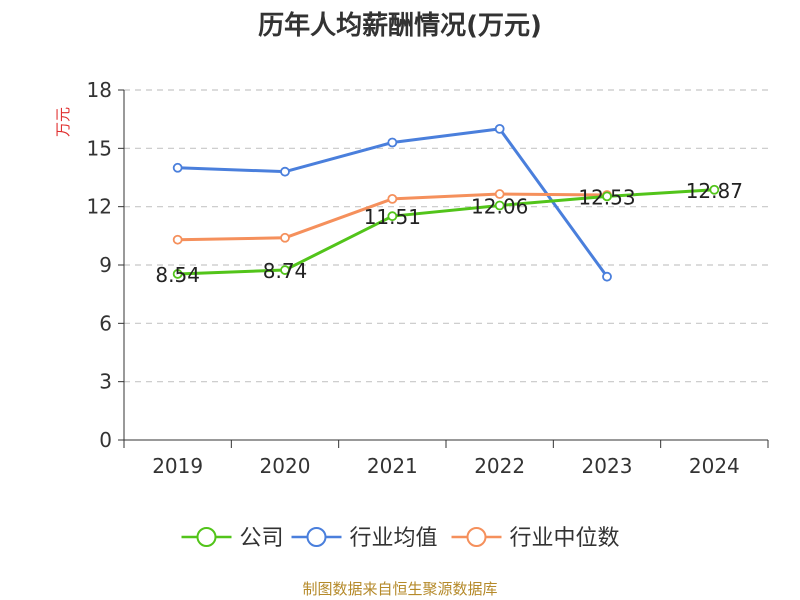  What do you see at coordinates (607, 466) in the screenshot?
I see `x-tick-label: 2023` at bounding box center [607, 466].